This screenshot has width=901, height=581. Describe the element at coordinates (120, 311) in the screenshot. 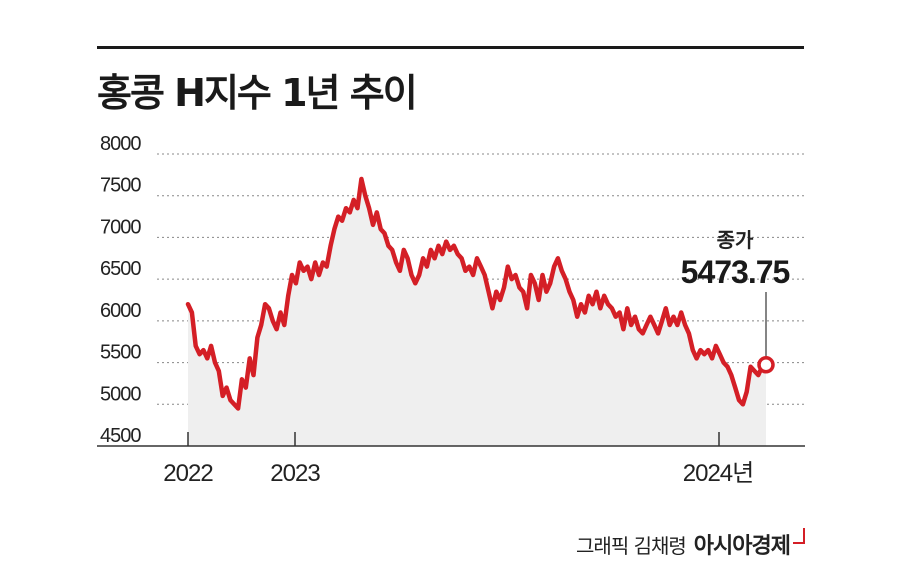

I see `y-tick-label: 6000` at that location.